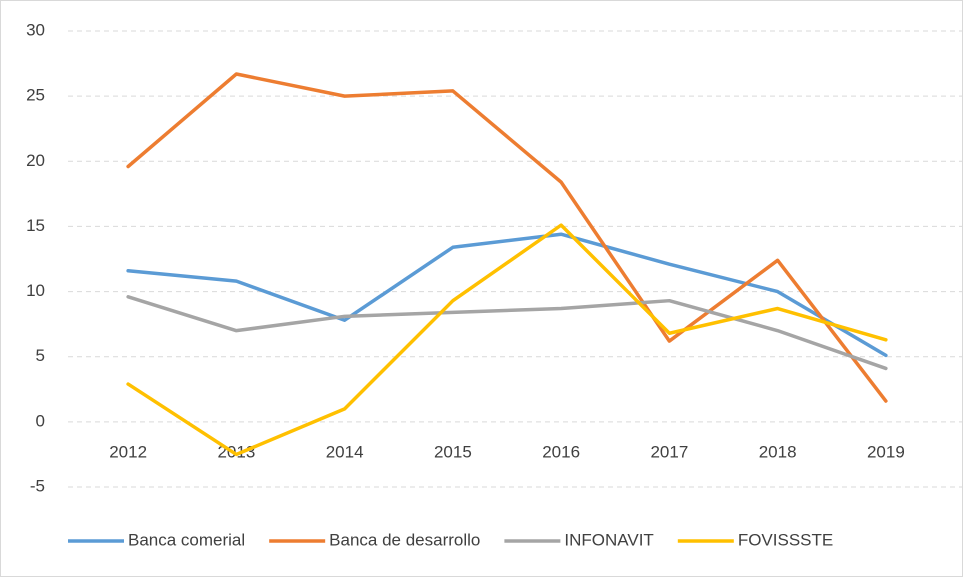  Describe the element at coordinates (35, 225) in the screenshot. I see `y-tick-label: 15` at that location.